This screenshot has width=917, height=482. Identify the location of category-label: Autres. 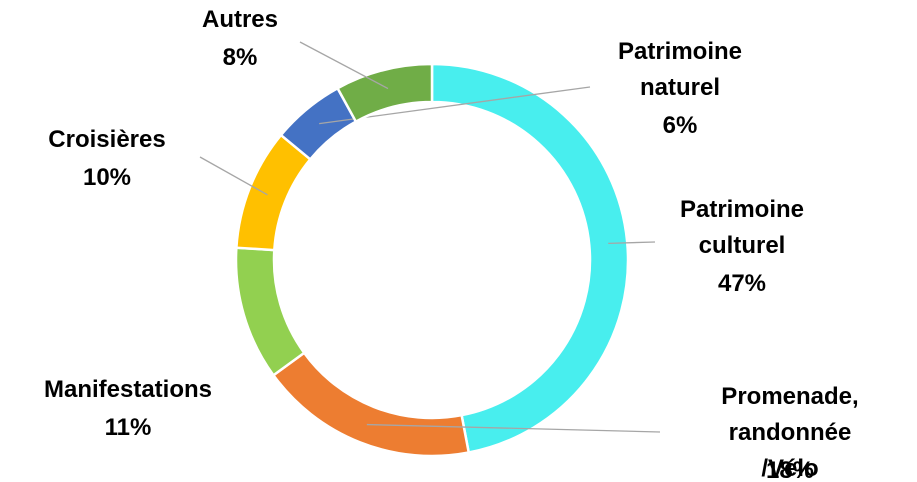
(240, 19).